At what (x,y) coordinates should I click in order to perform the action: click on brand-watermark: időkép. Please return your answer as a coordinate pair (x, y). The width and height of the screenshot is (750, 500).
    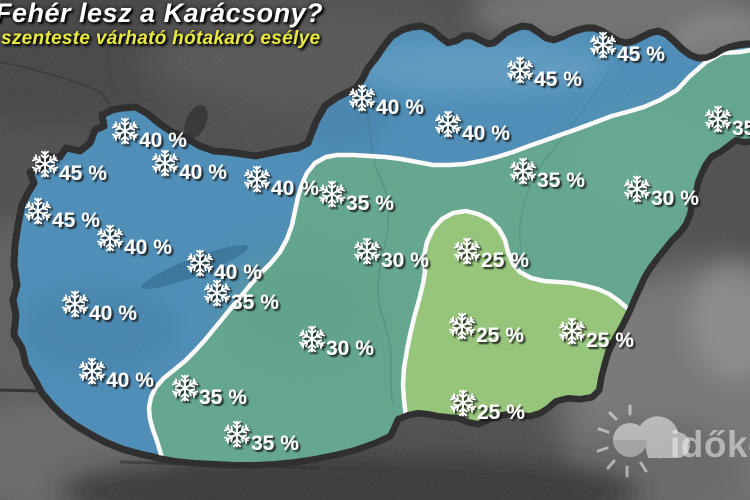
    Looking at the image, I should click on (710, 444).